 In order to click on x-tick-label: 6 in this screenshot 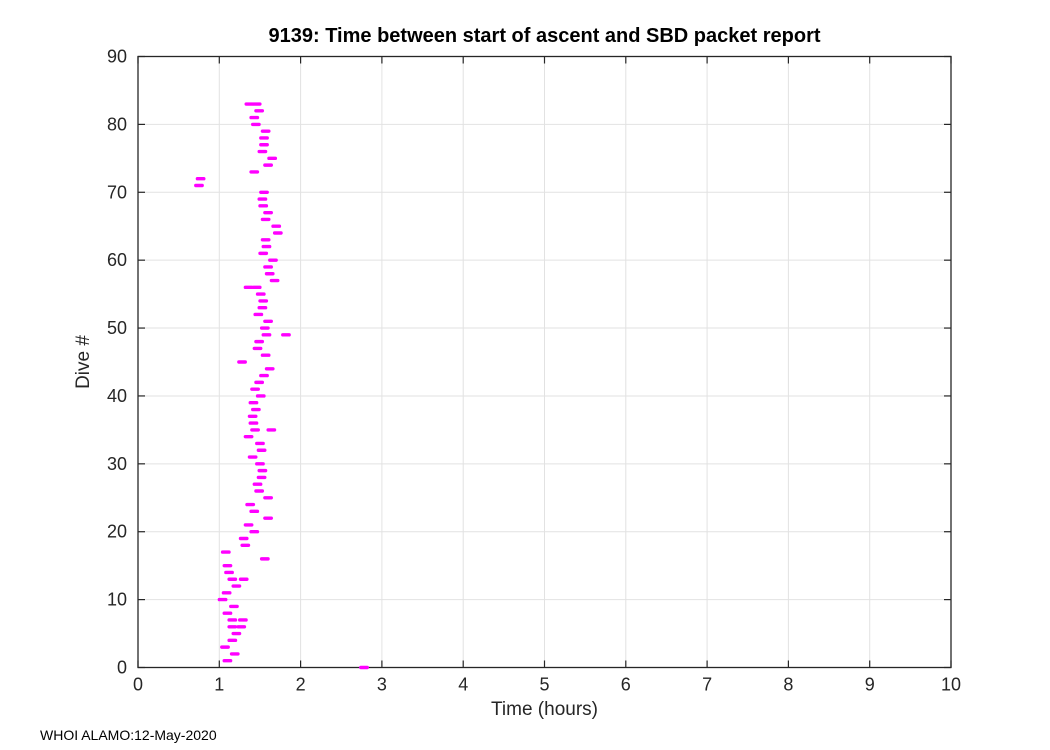, I will do `click(626, 685)`.